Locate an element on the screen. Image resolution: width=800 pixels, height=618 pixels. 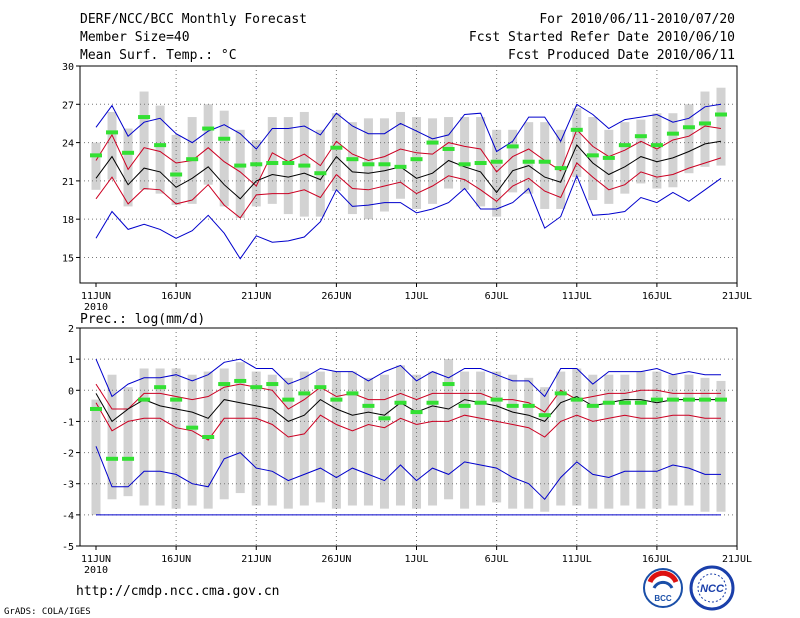
ncc-logo: NCC is located at coordinates (712, 588).